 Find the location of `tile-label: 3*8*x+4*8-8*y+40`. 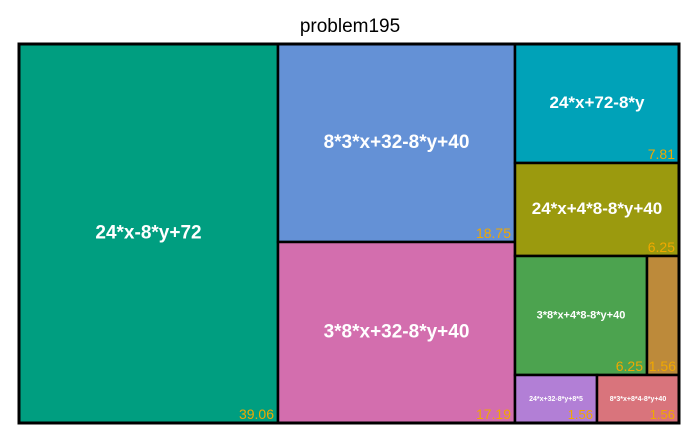

tile-label: 3*8*x+4*8-8*y+40 is located at coordinates (581, 315).